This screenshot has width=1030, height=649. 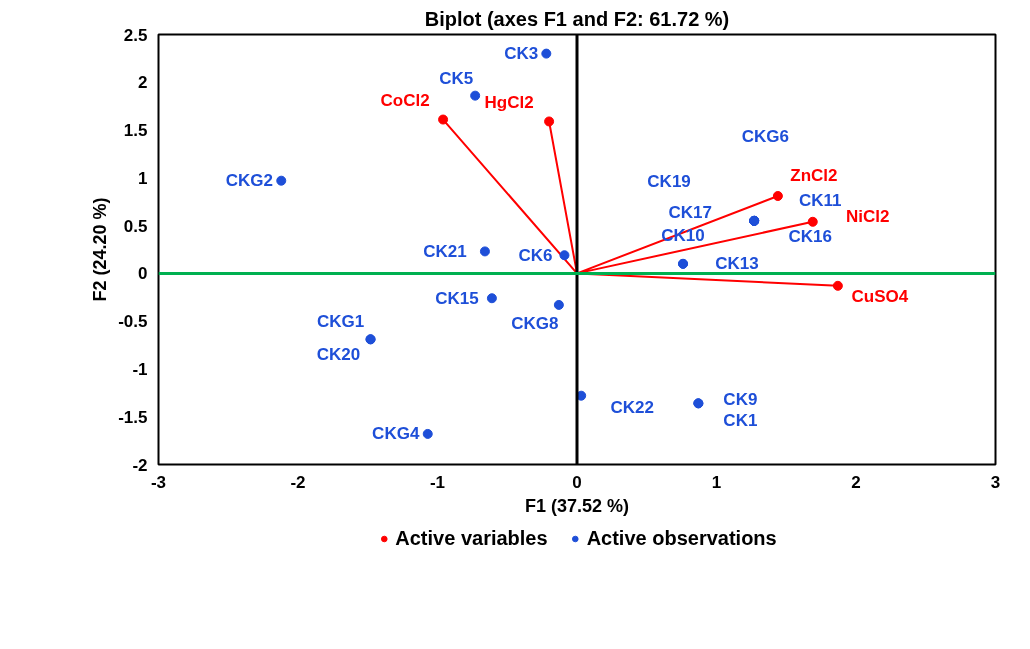 What do you see at coordinates (396, 434) in the screenshot?
I see `annotation: CKG4` at bounding box center [396, 434].